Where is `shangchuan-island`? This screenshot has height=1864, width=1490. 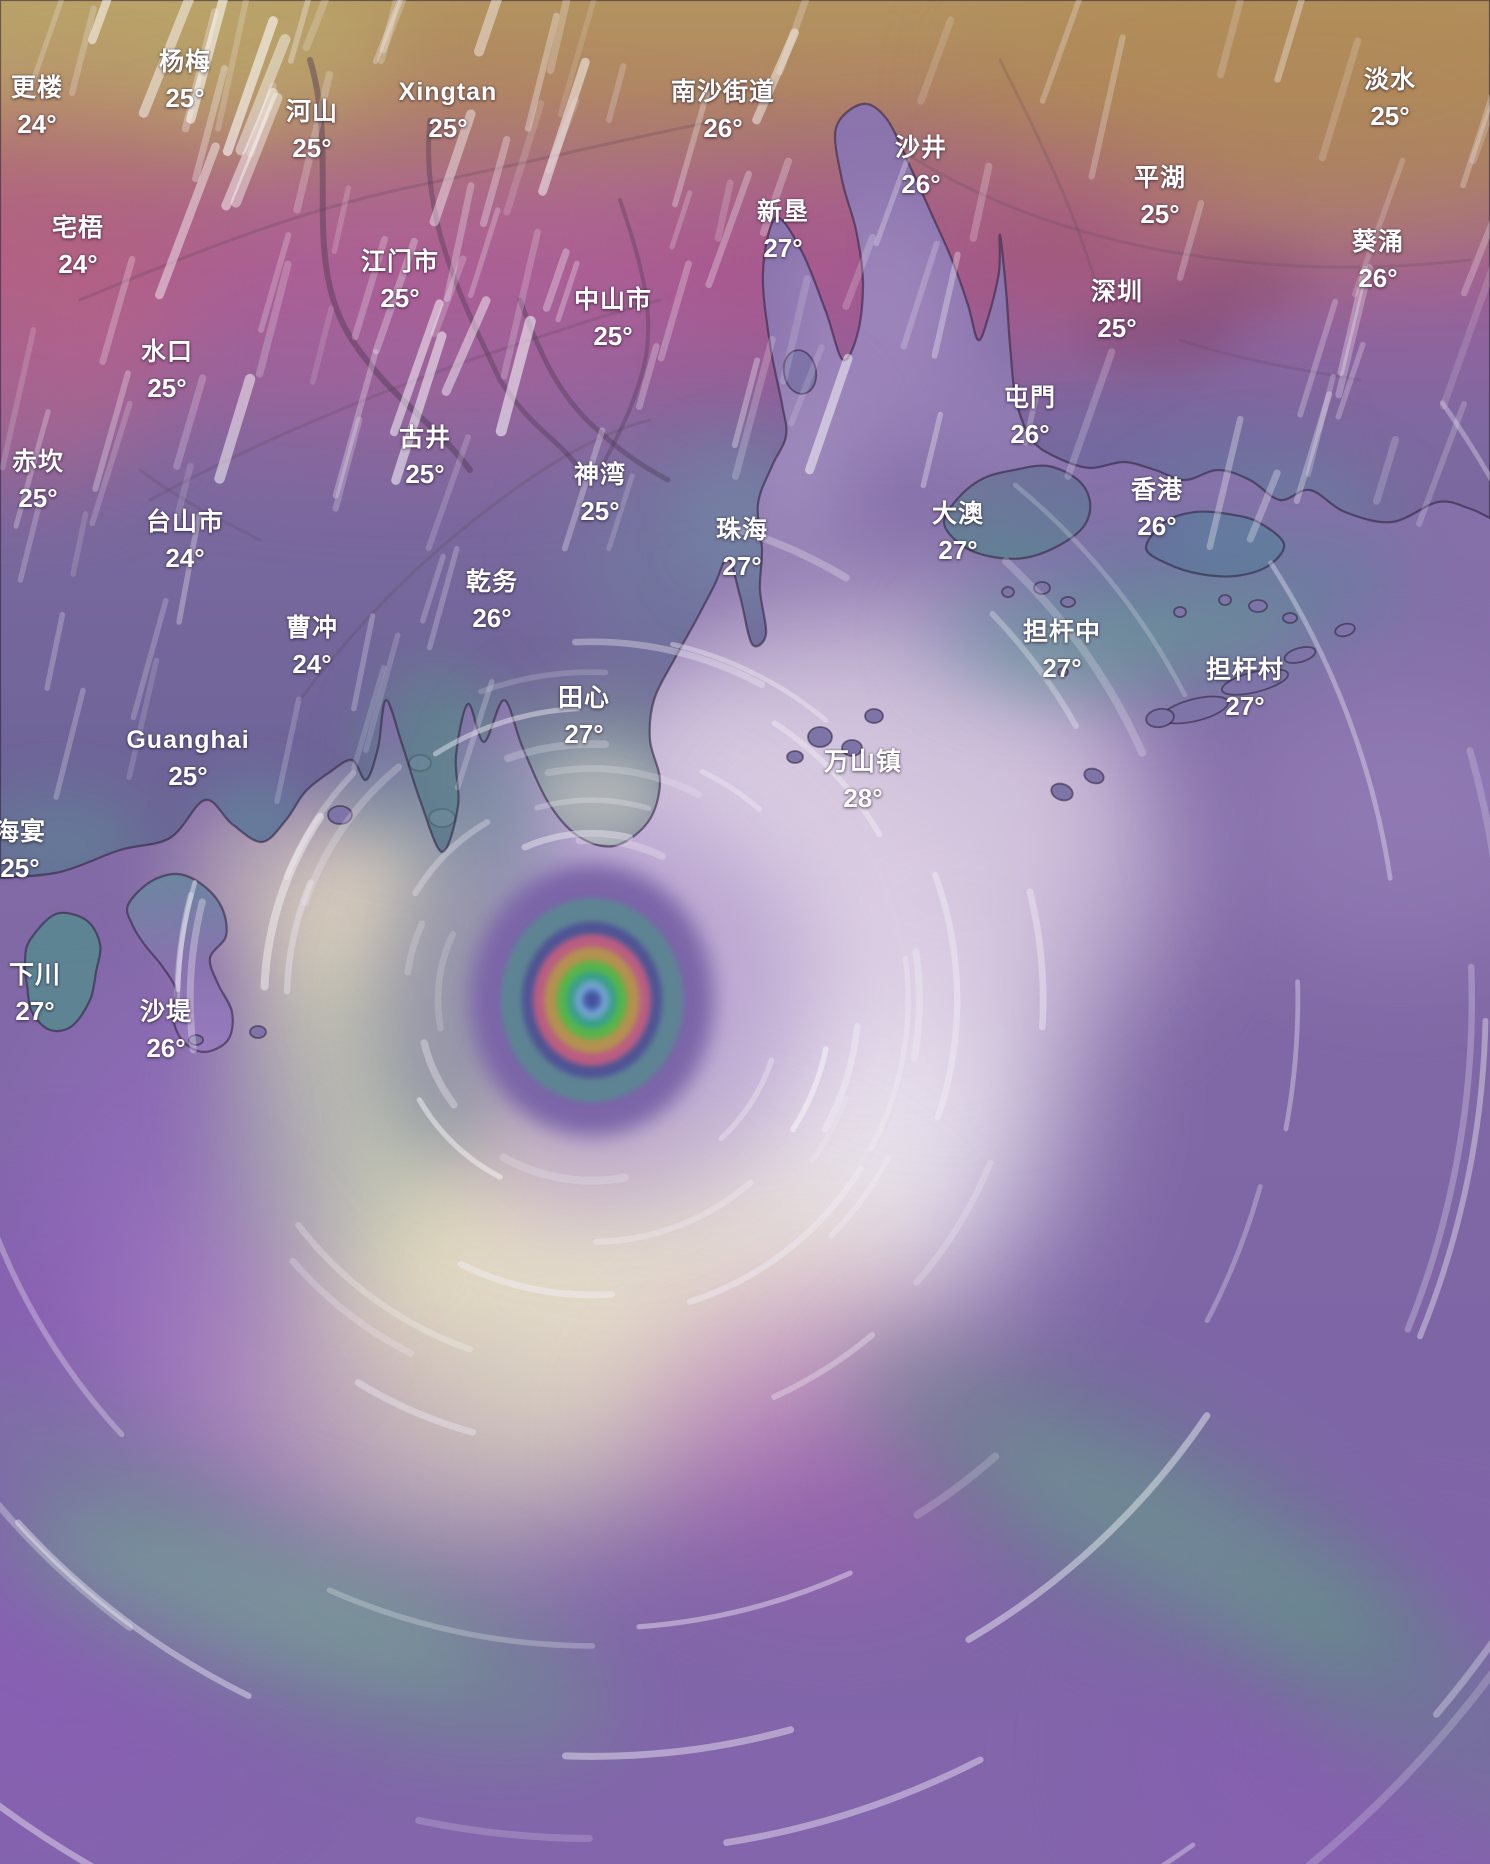
shangchuan-island is located at coordinates (179, 962).